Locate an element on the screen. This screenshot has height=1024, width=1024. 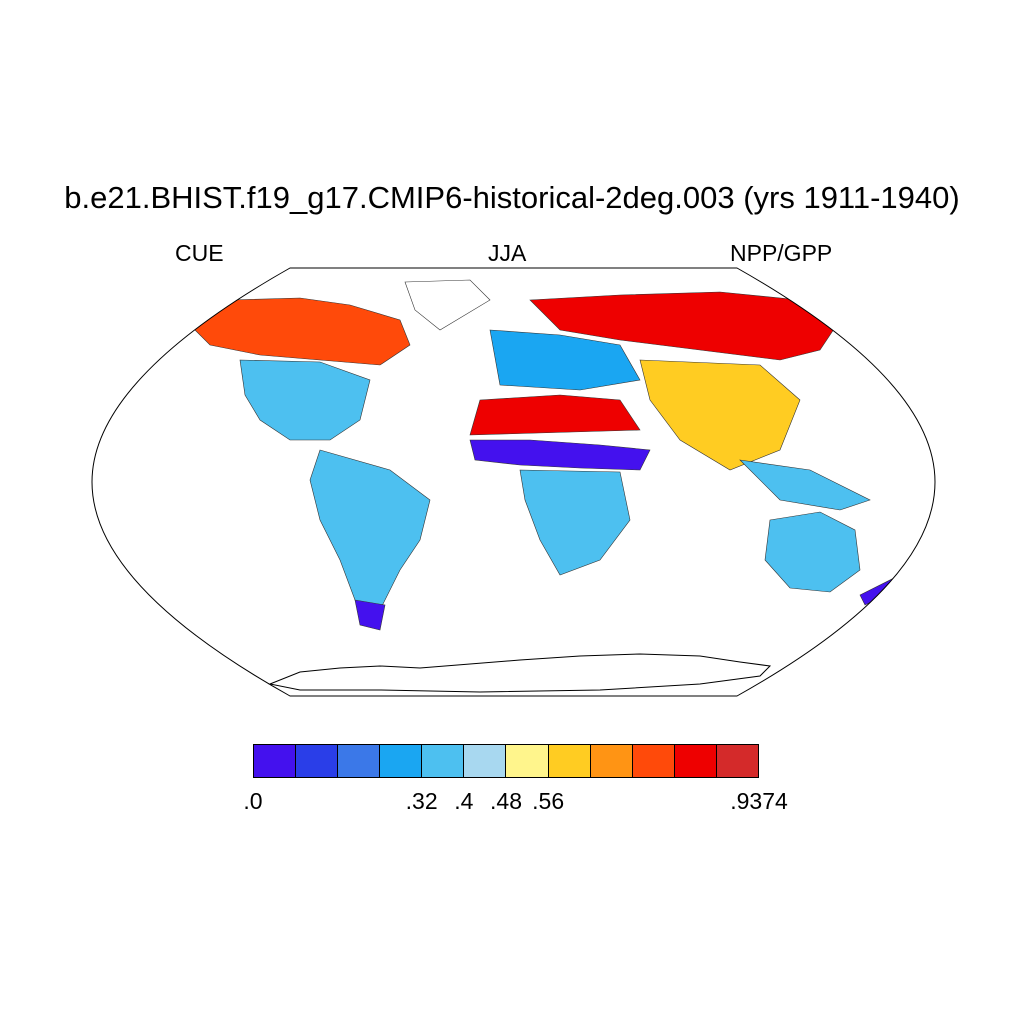
new-zealand-region is located at coordinates (880, 590).